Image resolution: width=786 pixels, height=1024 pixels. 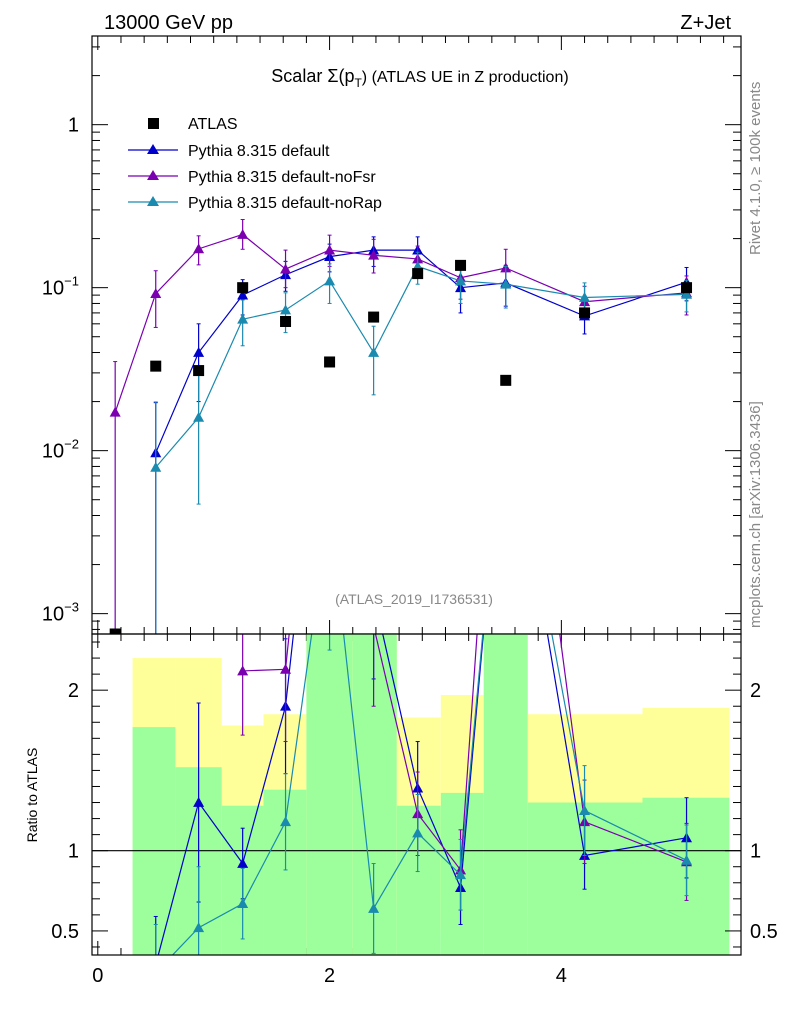 What do you see at coordinates (755, 691) in the screenshot?
I see `ratio-y-tick-label-right: 2` at bounding box center [755, 691].